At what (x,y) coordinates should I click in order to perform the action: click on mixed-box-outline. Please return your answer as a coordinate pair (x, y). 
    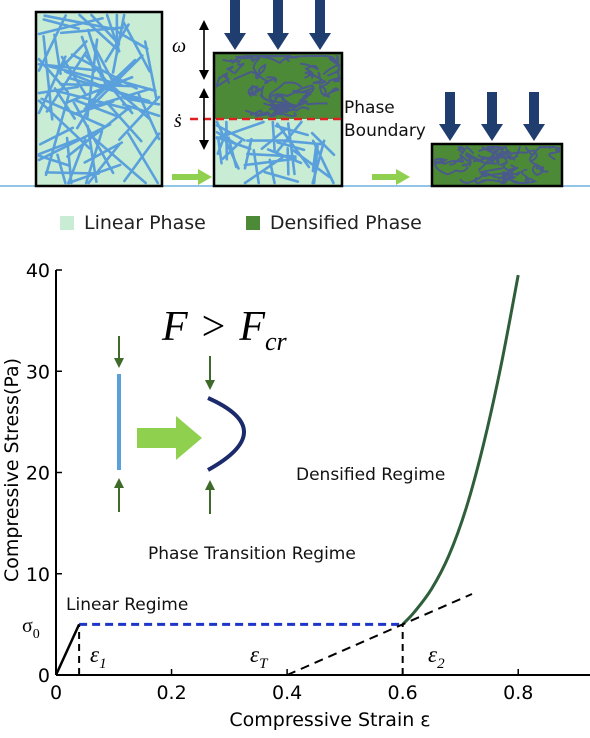
    Looking at the image, I should click on (278, 119).